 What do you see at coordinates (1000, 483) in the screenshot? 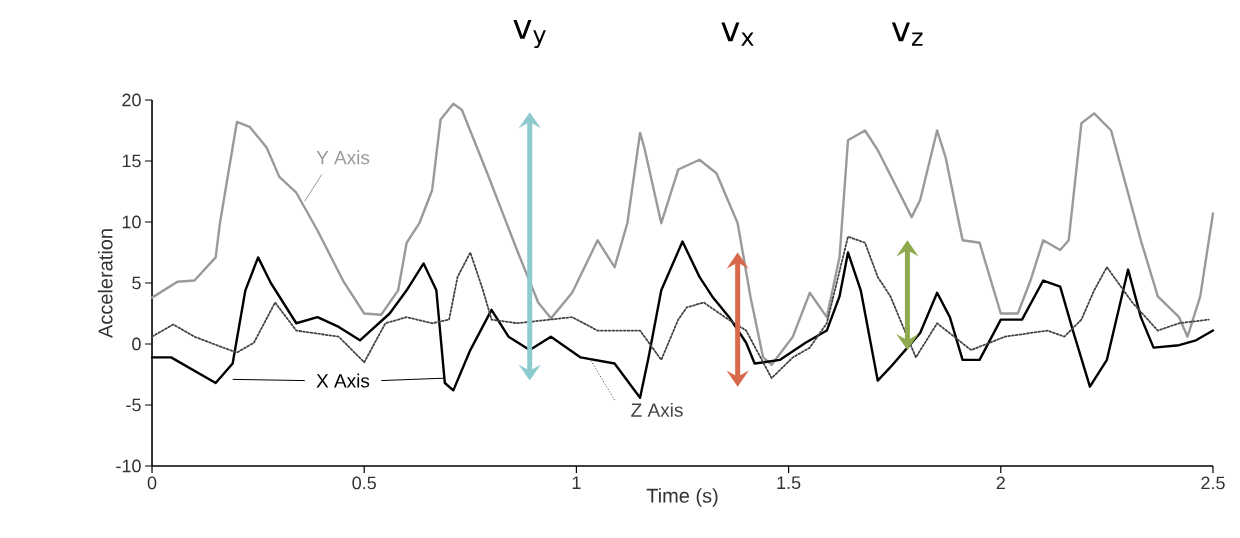
I see `x-tick-label: 2` at bounding box center [1000, 483].